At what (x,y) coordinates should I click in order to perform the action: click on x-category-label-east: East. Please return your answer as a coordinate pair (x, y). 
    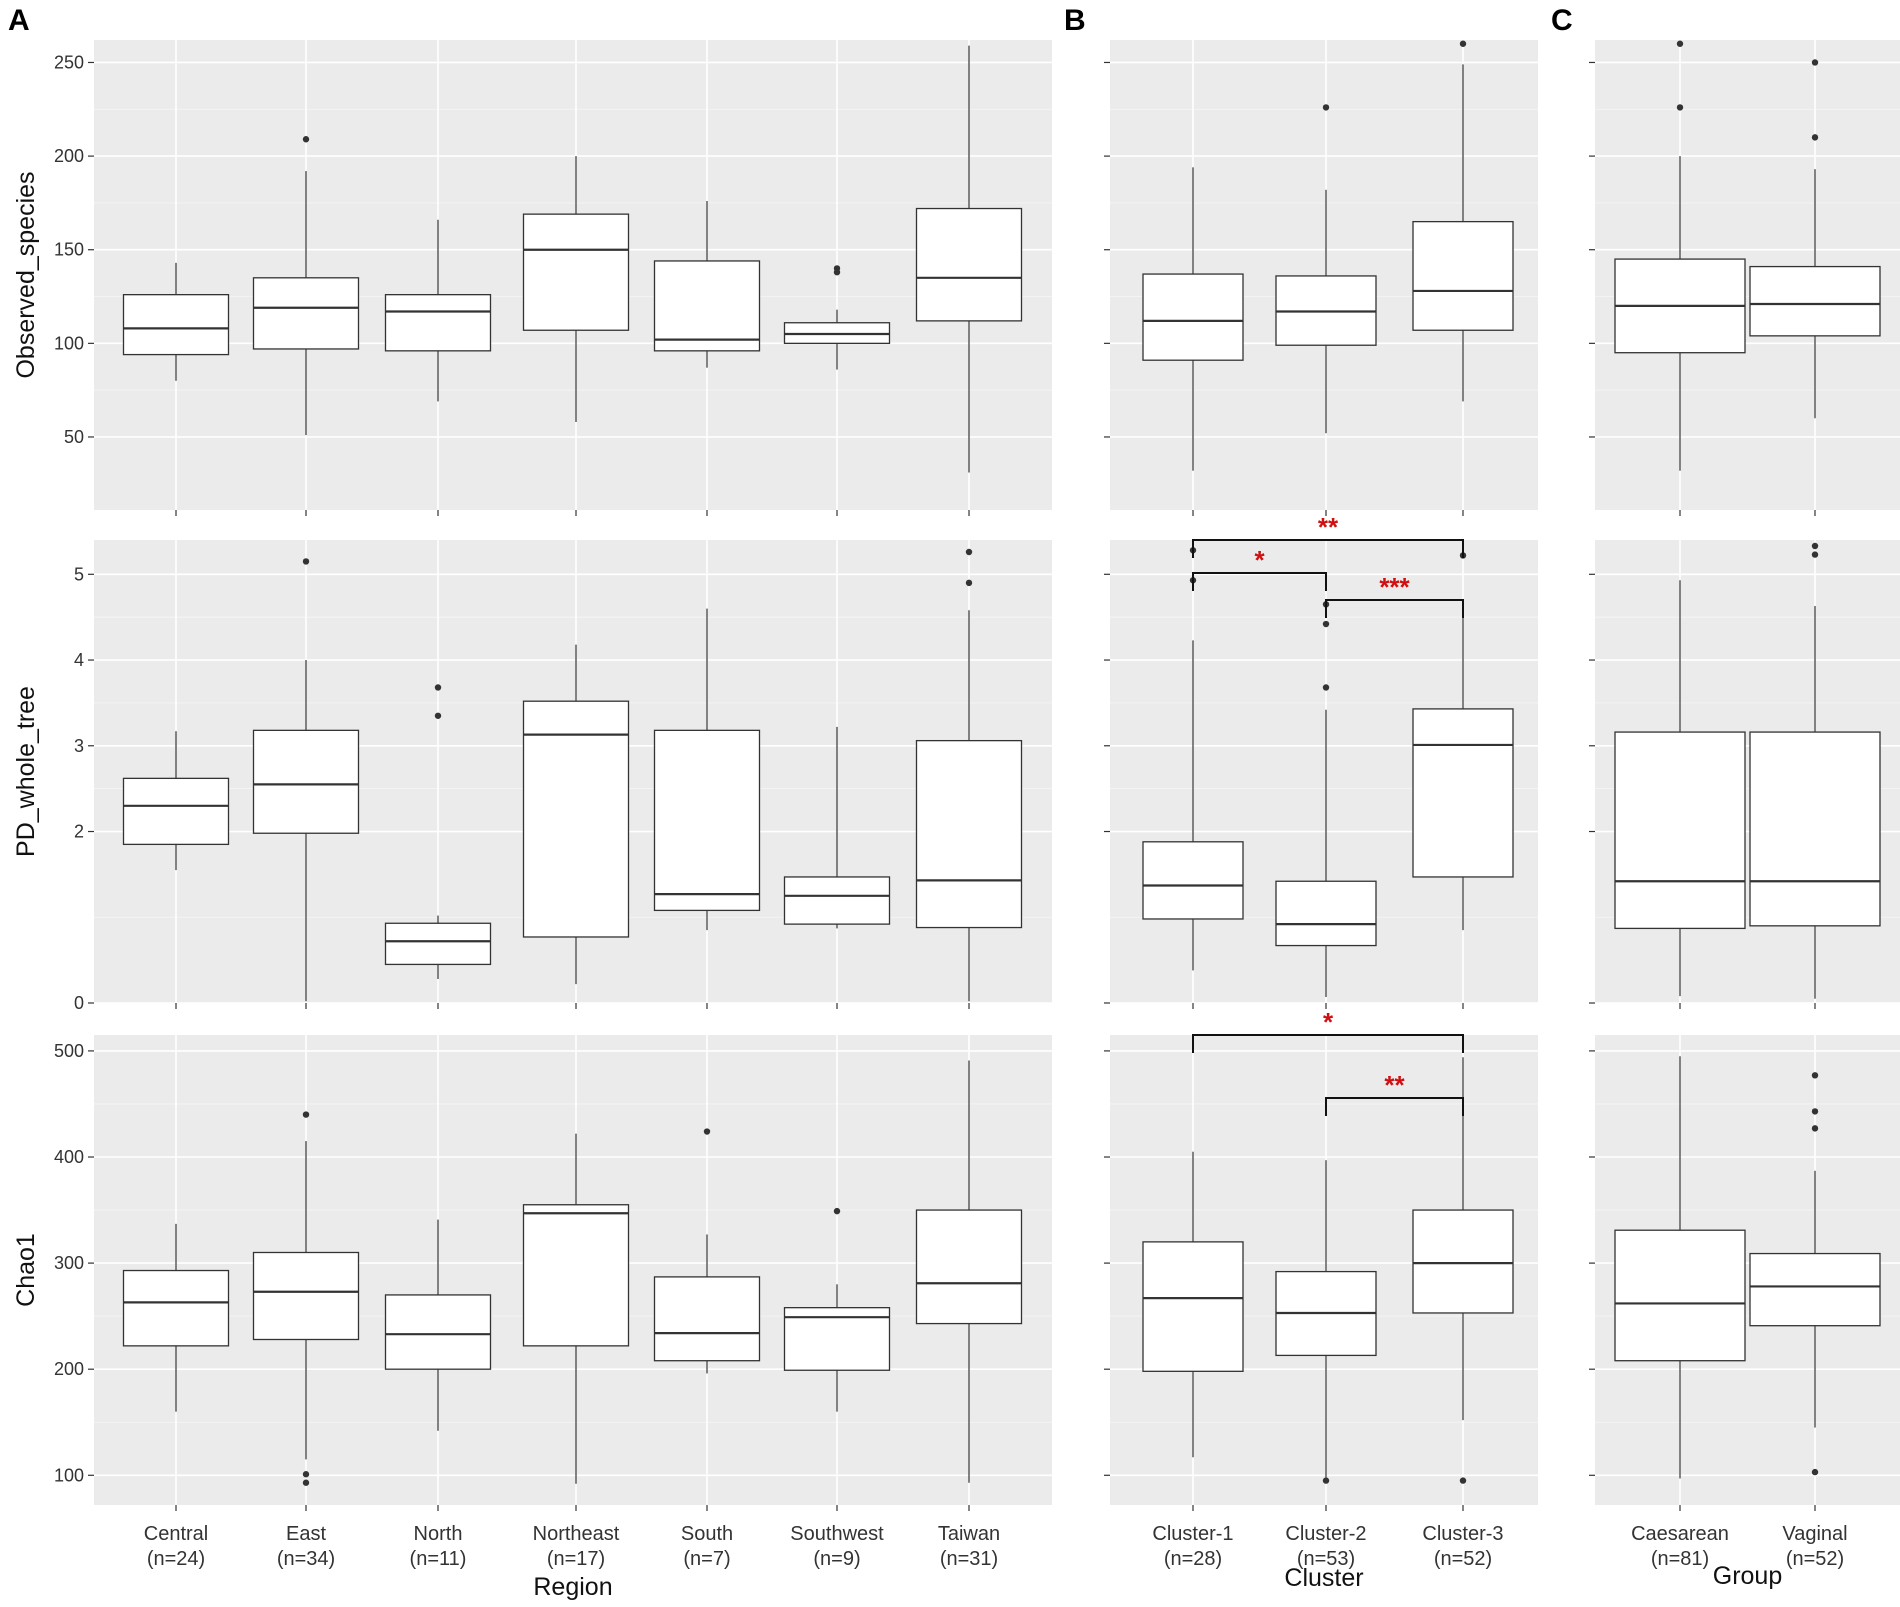
    Looking at the image, I should click on (306, 1534).